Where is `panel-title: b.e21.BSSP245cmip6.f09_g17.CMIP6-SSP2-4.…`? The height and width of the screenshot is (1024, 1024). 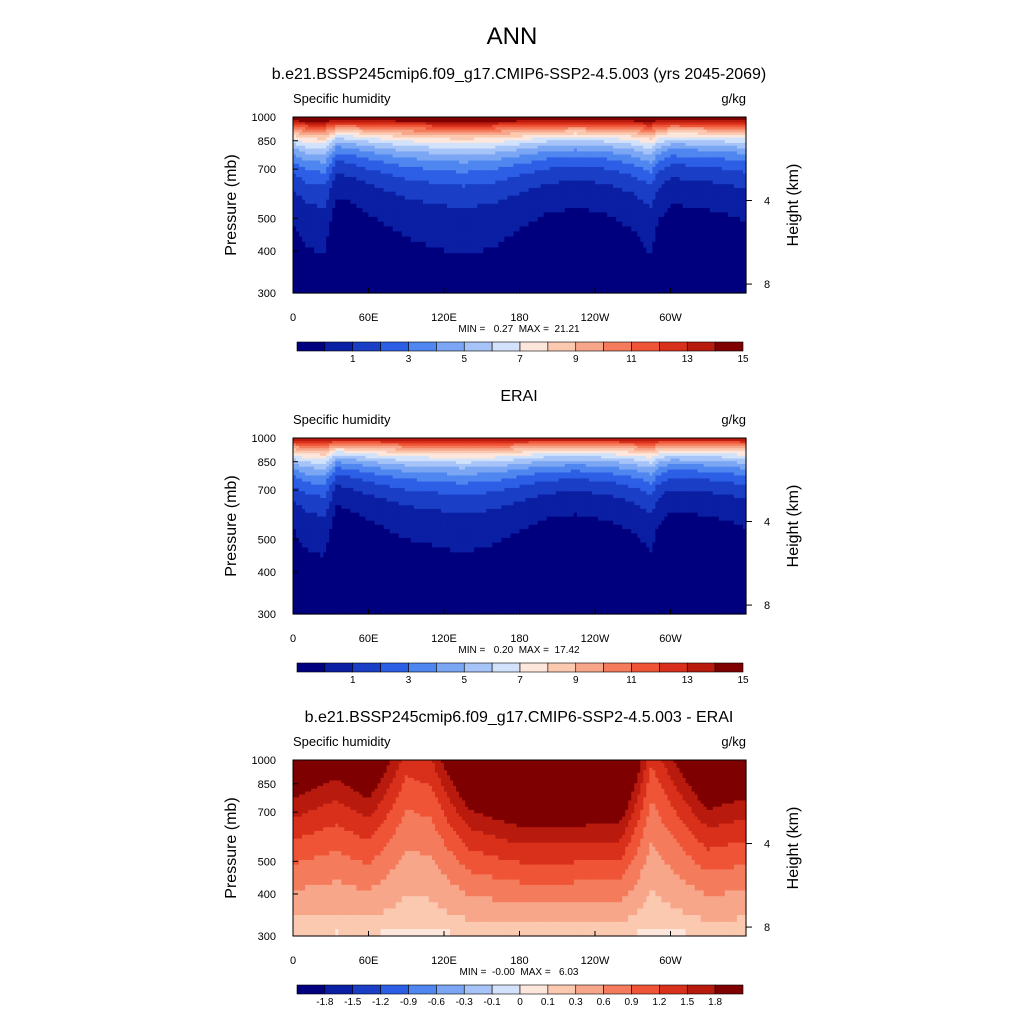 panel-title: b.e21.BSSP245cmip6.f09_g17.CMIP6-SSP2-4.… is located at coordinates (519, 74).